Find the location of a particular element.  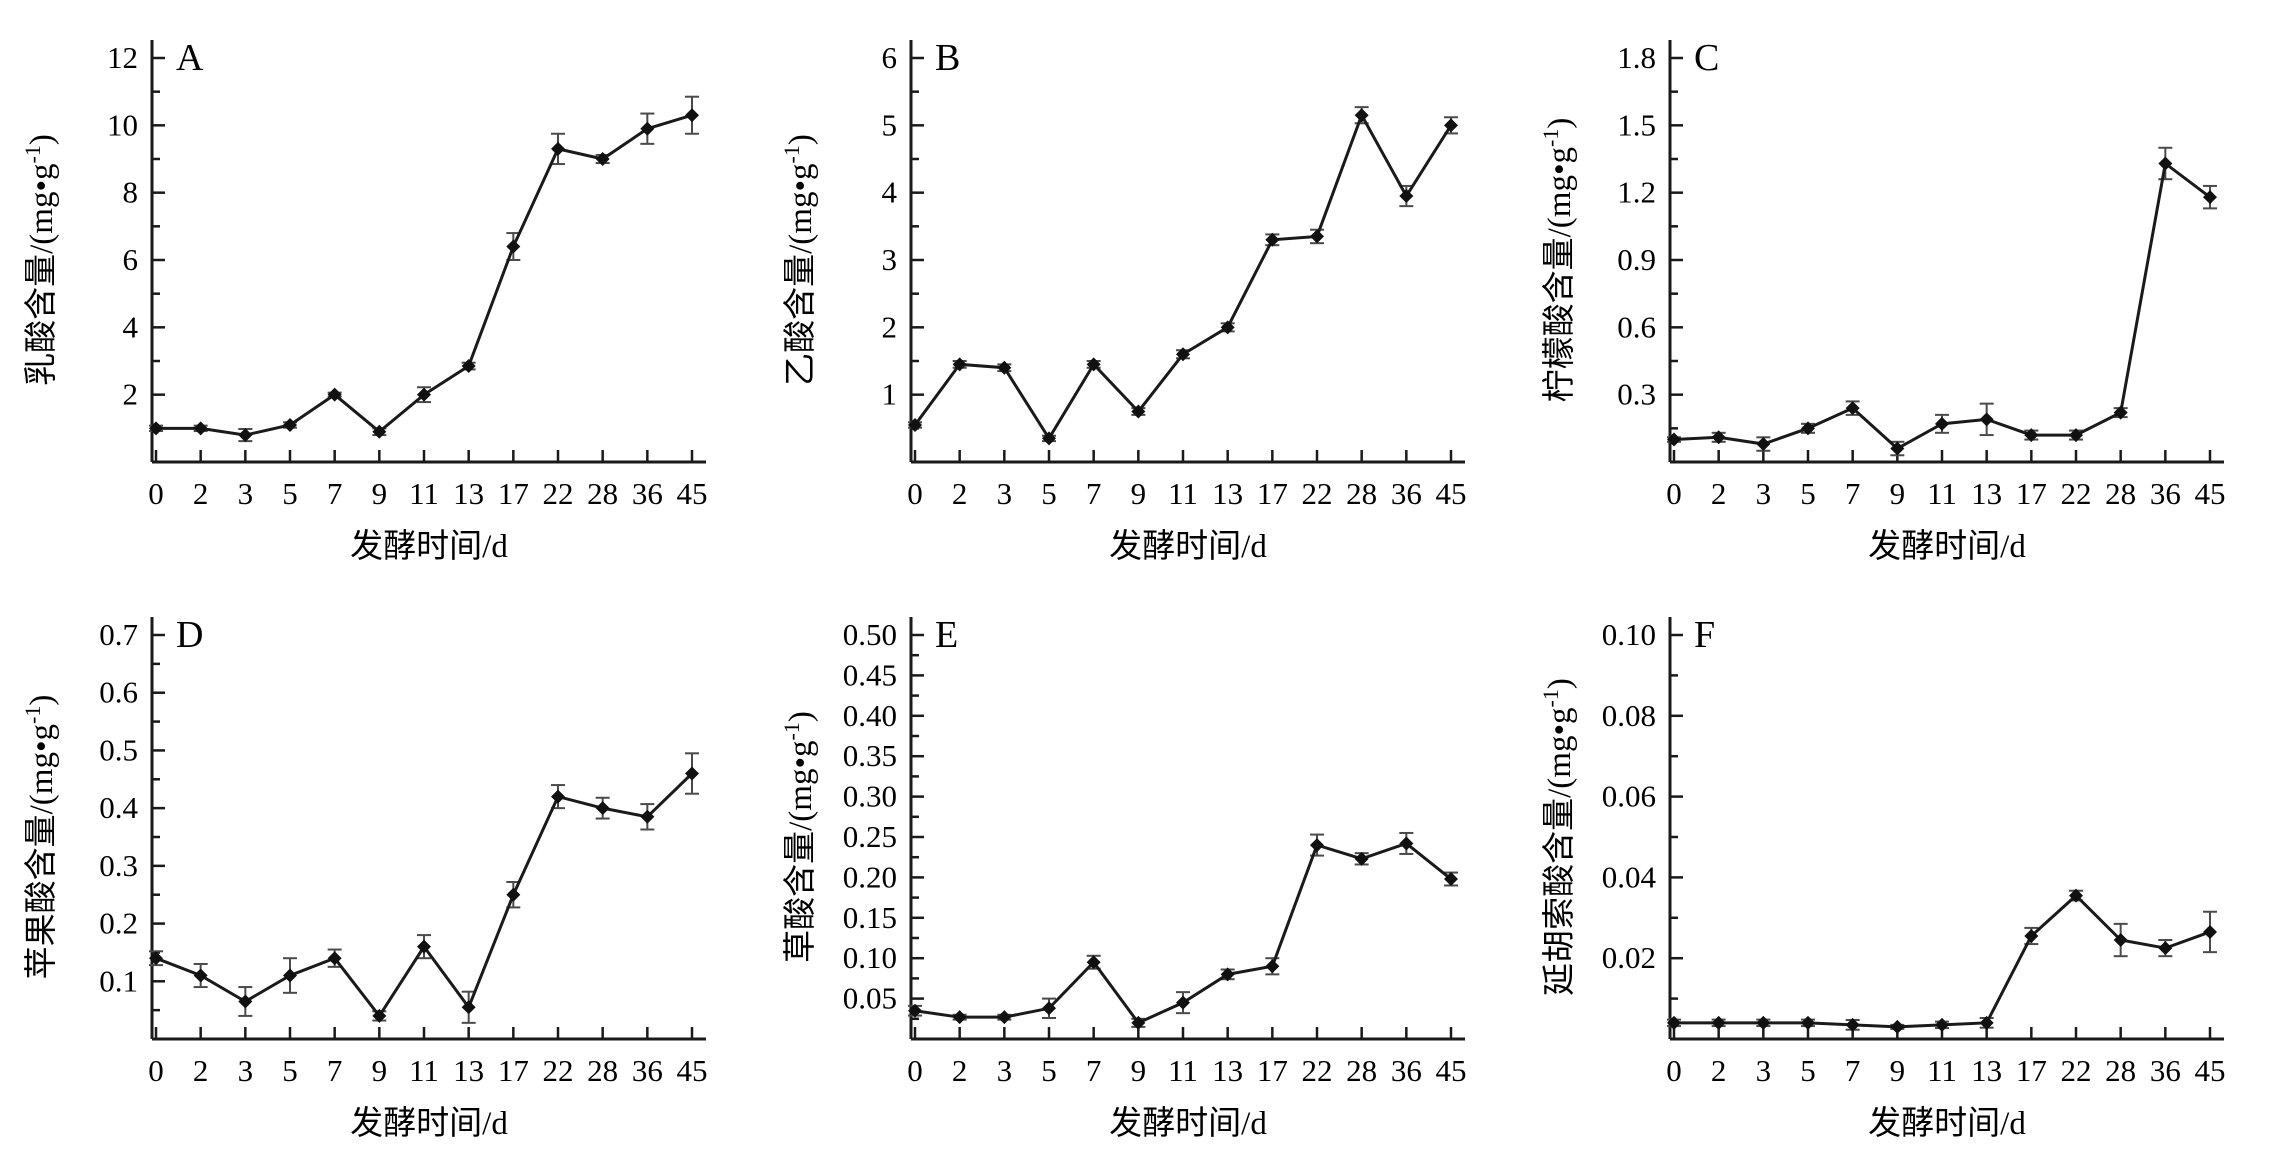

y-tick-label: 0.6 is located at coordinates (118, 692).